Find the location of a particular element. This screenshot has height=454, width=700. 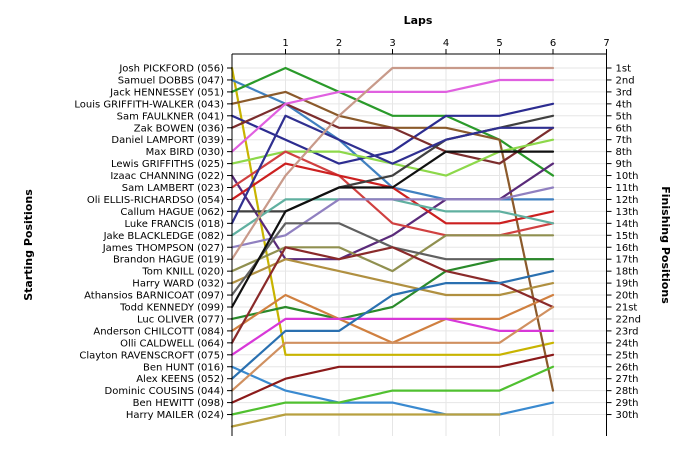

start-position-label: Sam LAMBERT (023) is located at coordinates (173, 188).